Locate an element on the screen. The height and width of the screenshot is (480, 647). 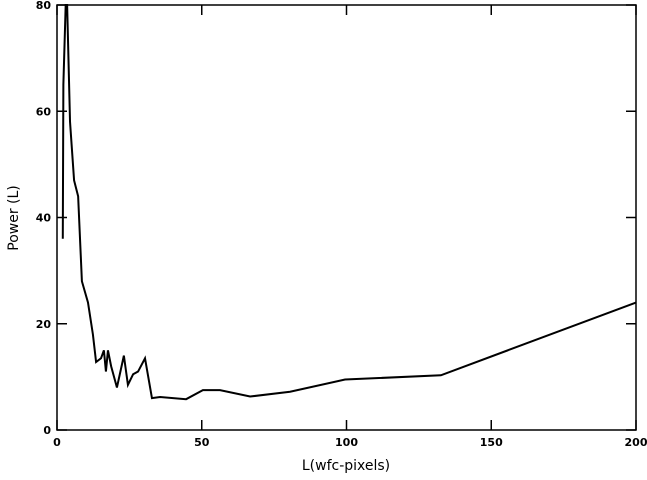
y-tick-label: 80 is located at coordinates (44, 6).